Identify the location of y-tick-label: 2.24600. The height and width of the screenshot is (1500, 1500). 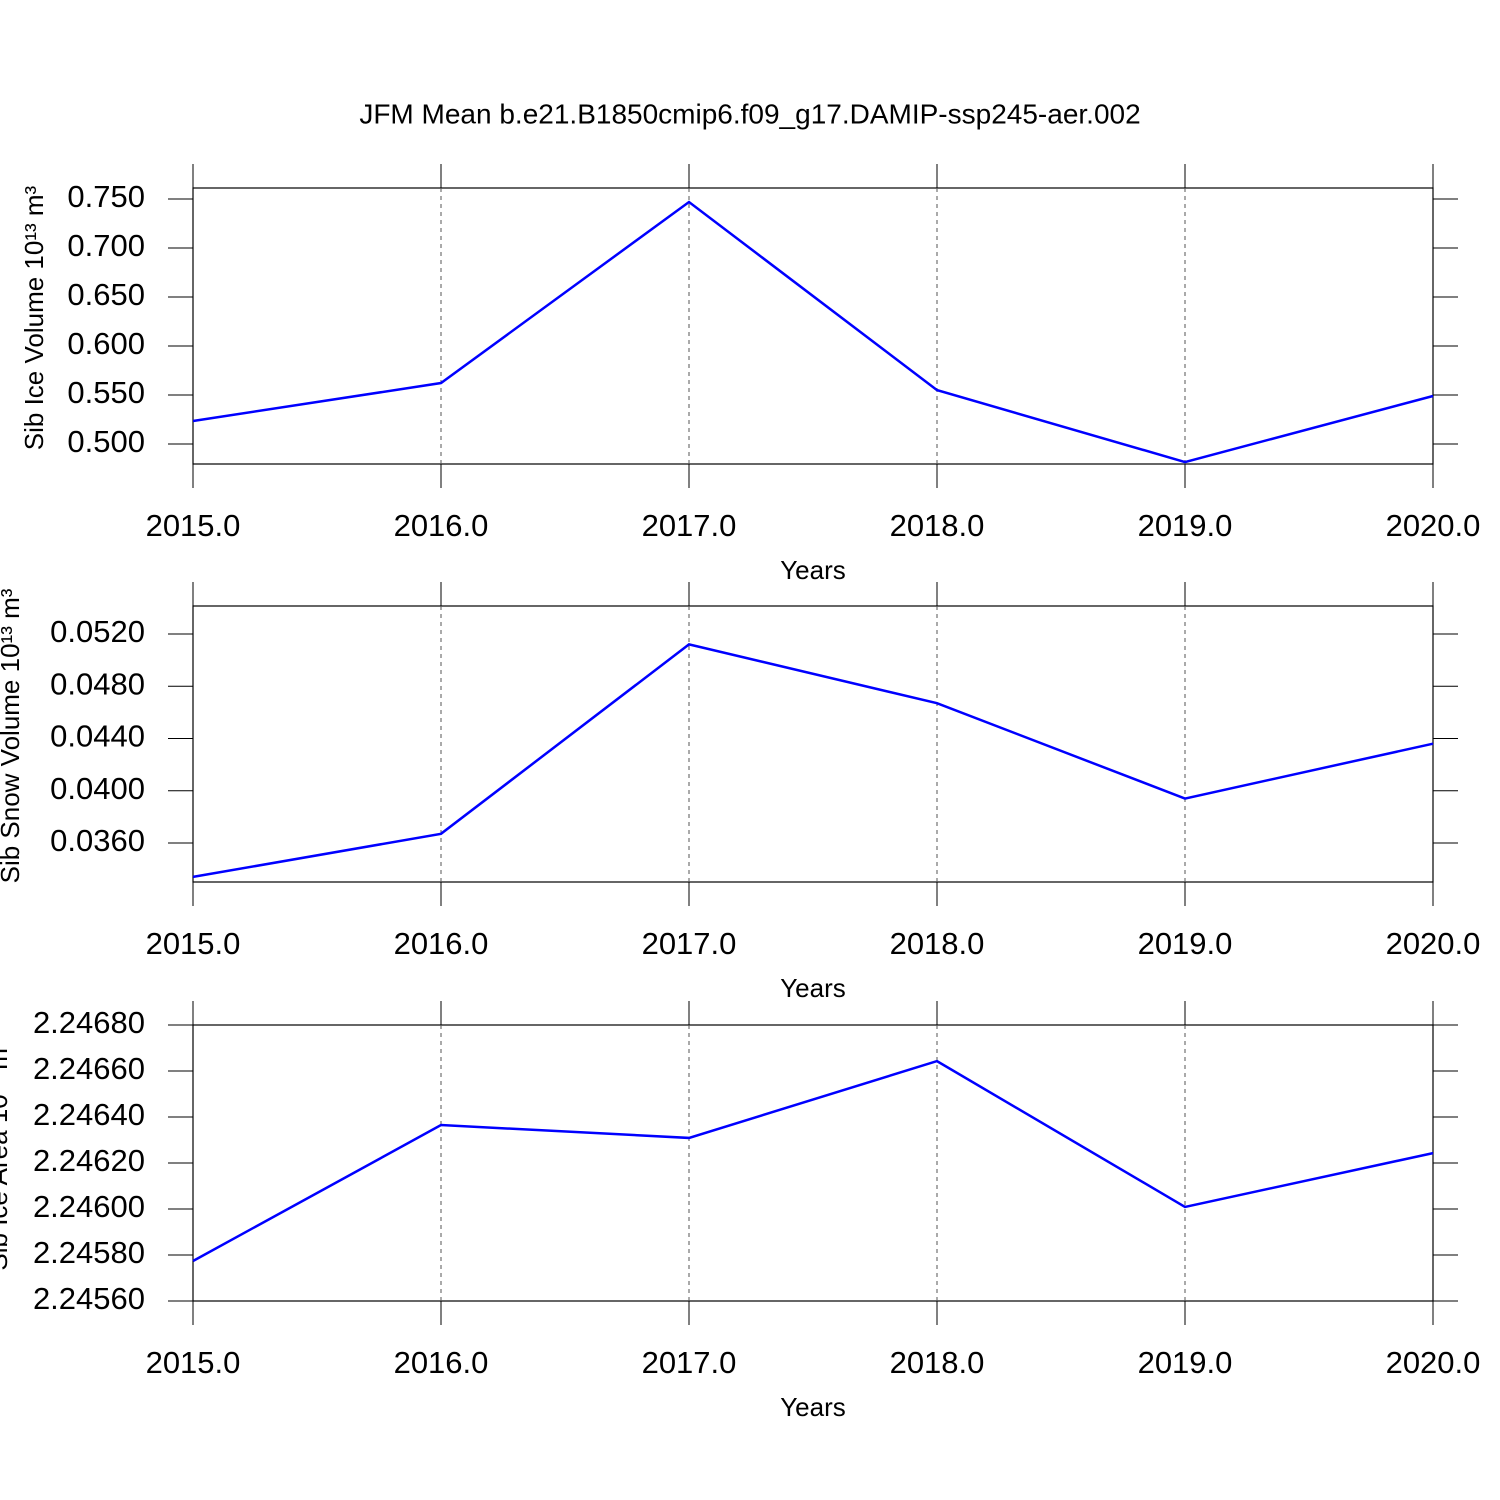
(89, 1206).